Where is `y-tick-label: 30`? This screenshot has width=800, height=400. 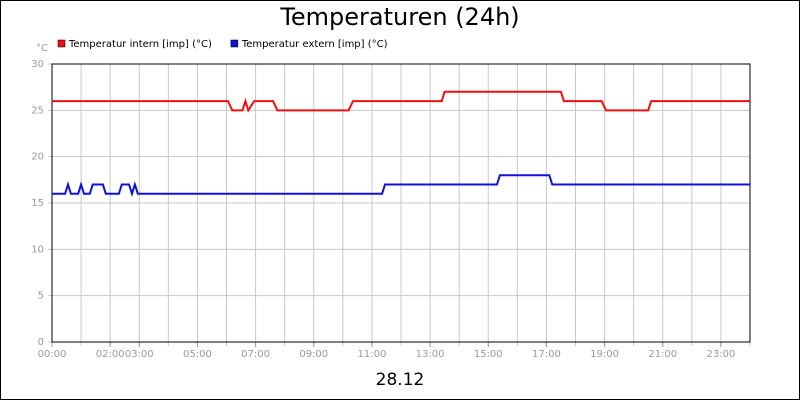
y-tick-label: 30 is located at coordinates (37, 64).